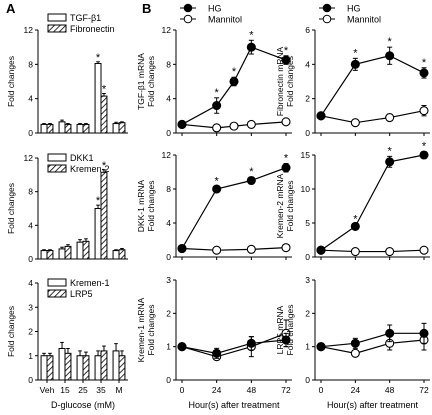  Describe the element at coordinates (11, 208) in the screenshot. I see `a2-y-label: Fold changes` at that location.